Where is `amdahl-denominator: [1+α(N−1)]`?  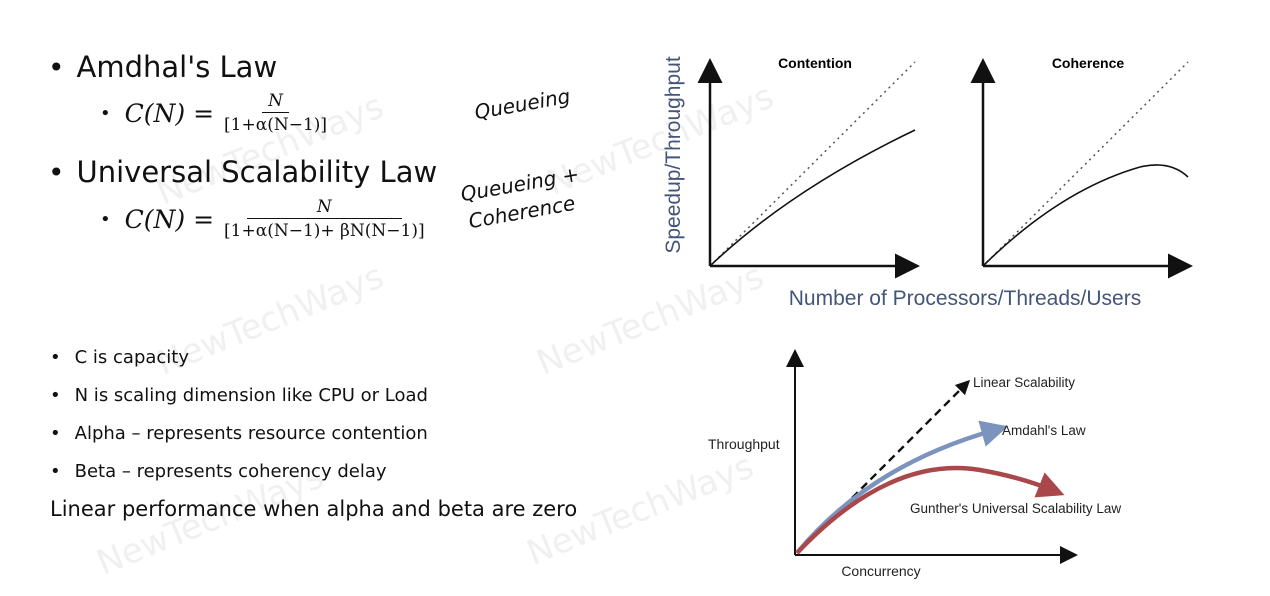
amdahl-denominator: [1+α(N−1)] is located at coordinates (276, 125).